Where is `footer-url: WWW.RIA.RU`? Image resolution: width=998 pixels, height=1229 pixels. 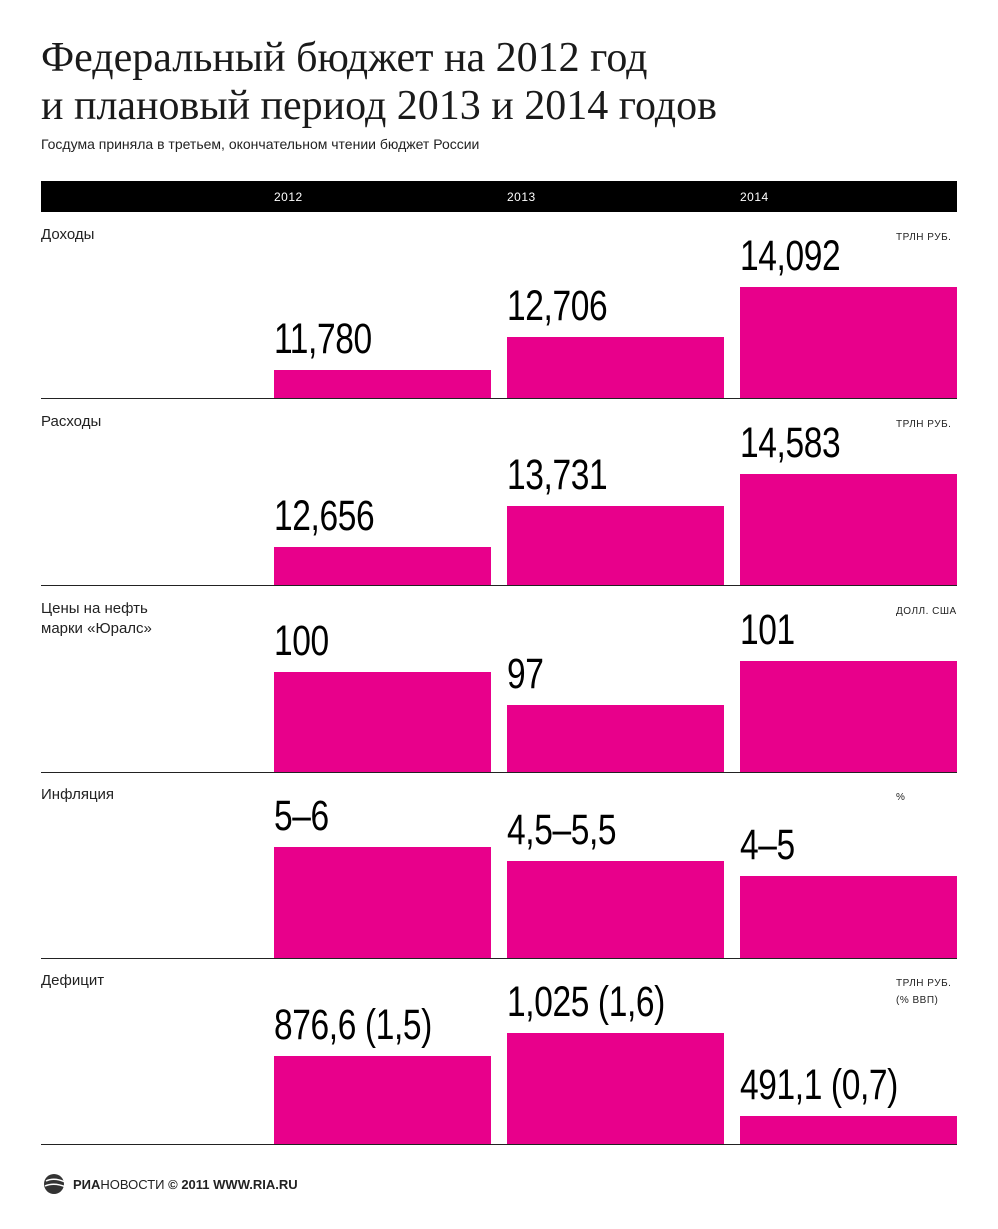 footer-url: WWW.RIA.RU is located at coordinates (255, 1184).